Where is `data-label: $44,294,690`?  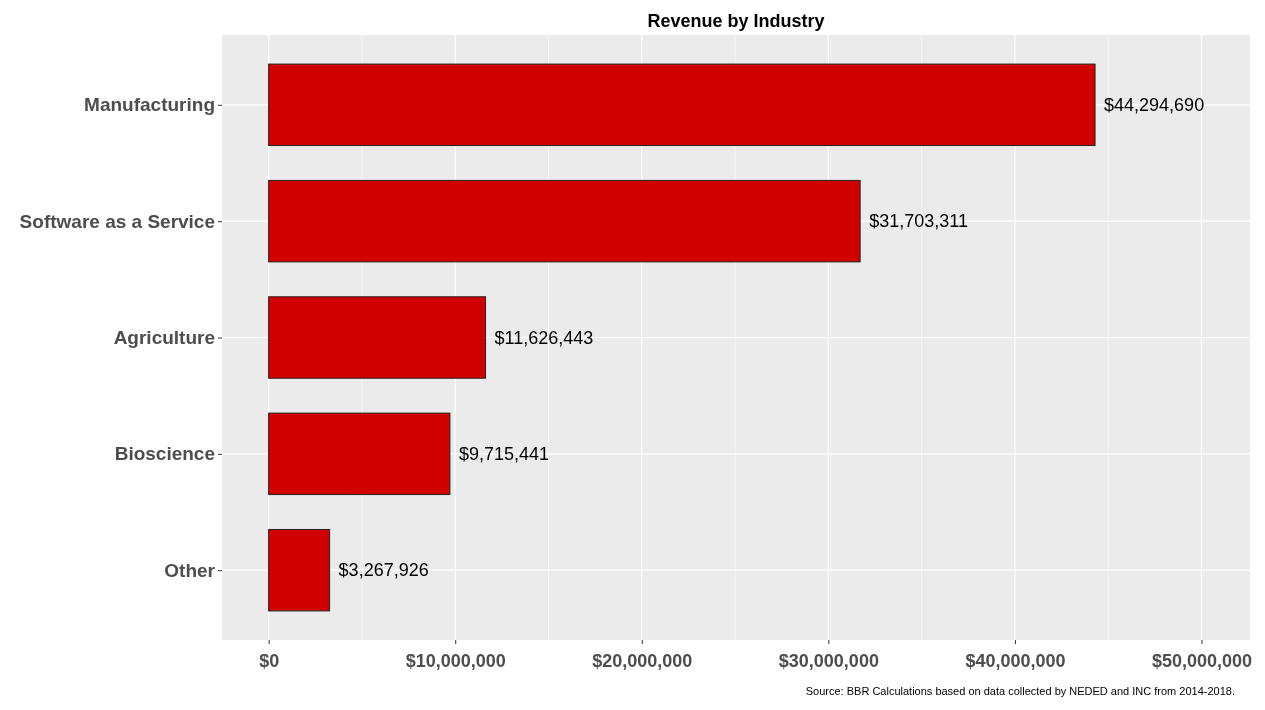
data-label: $44,294,690 is located at coordinates (1154, 105).